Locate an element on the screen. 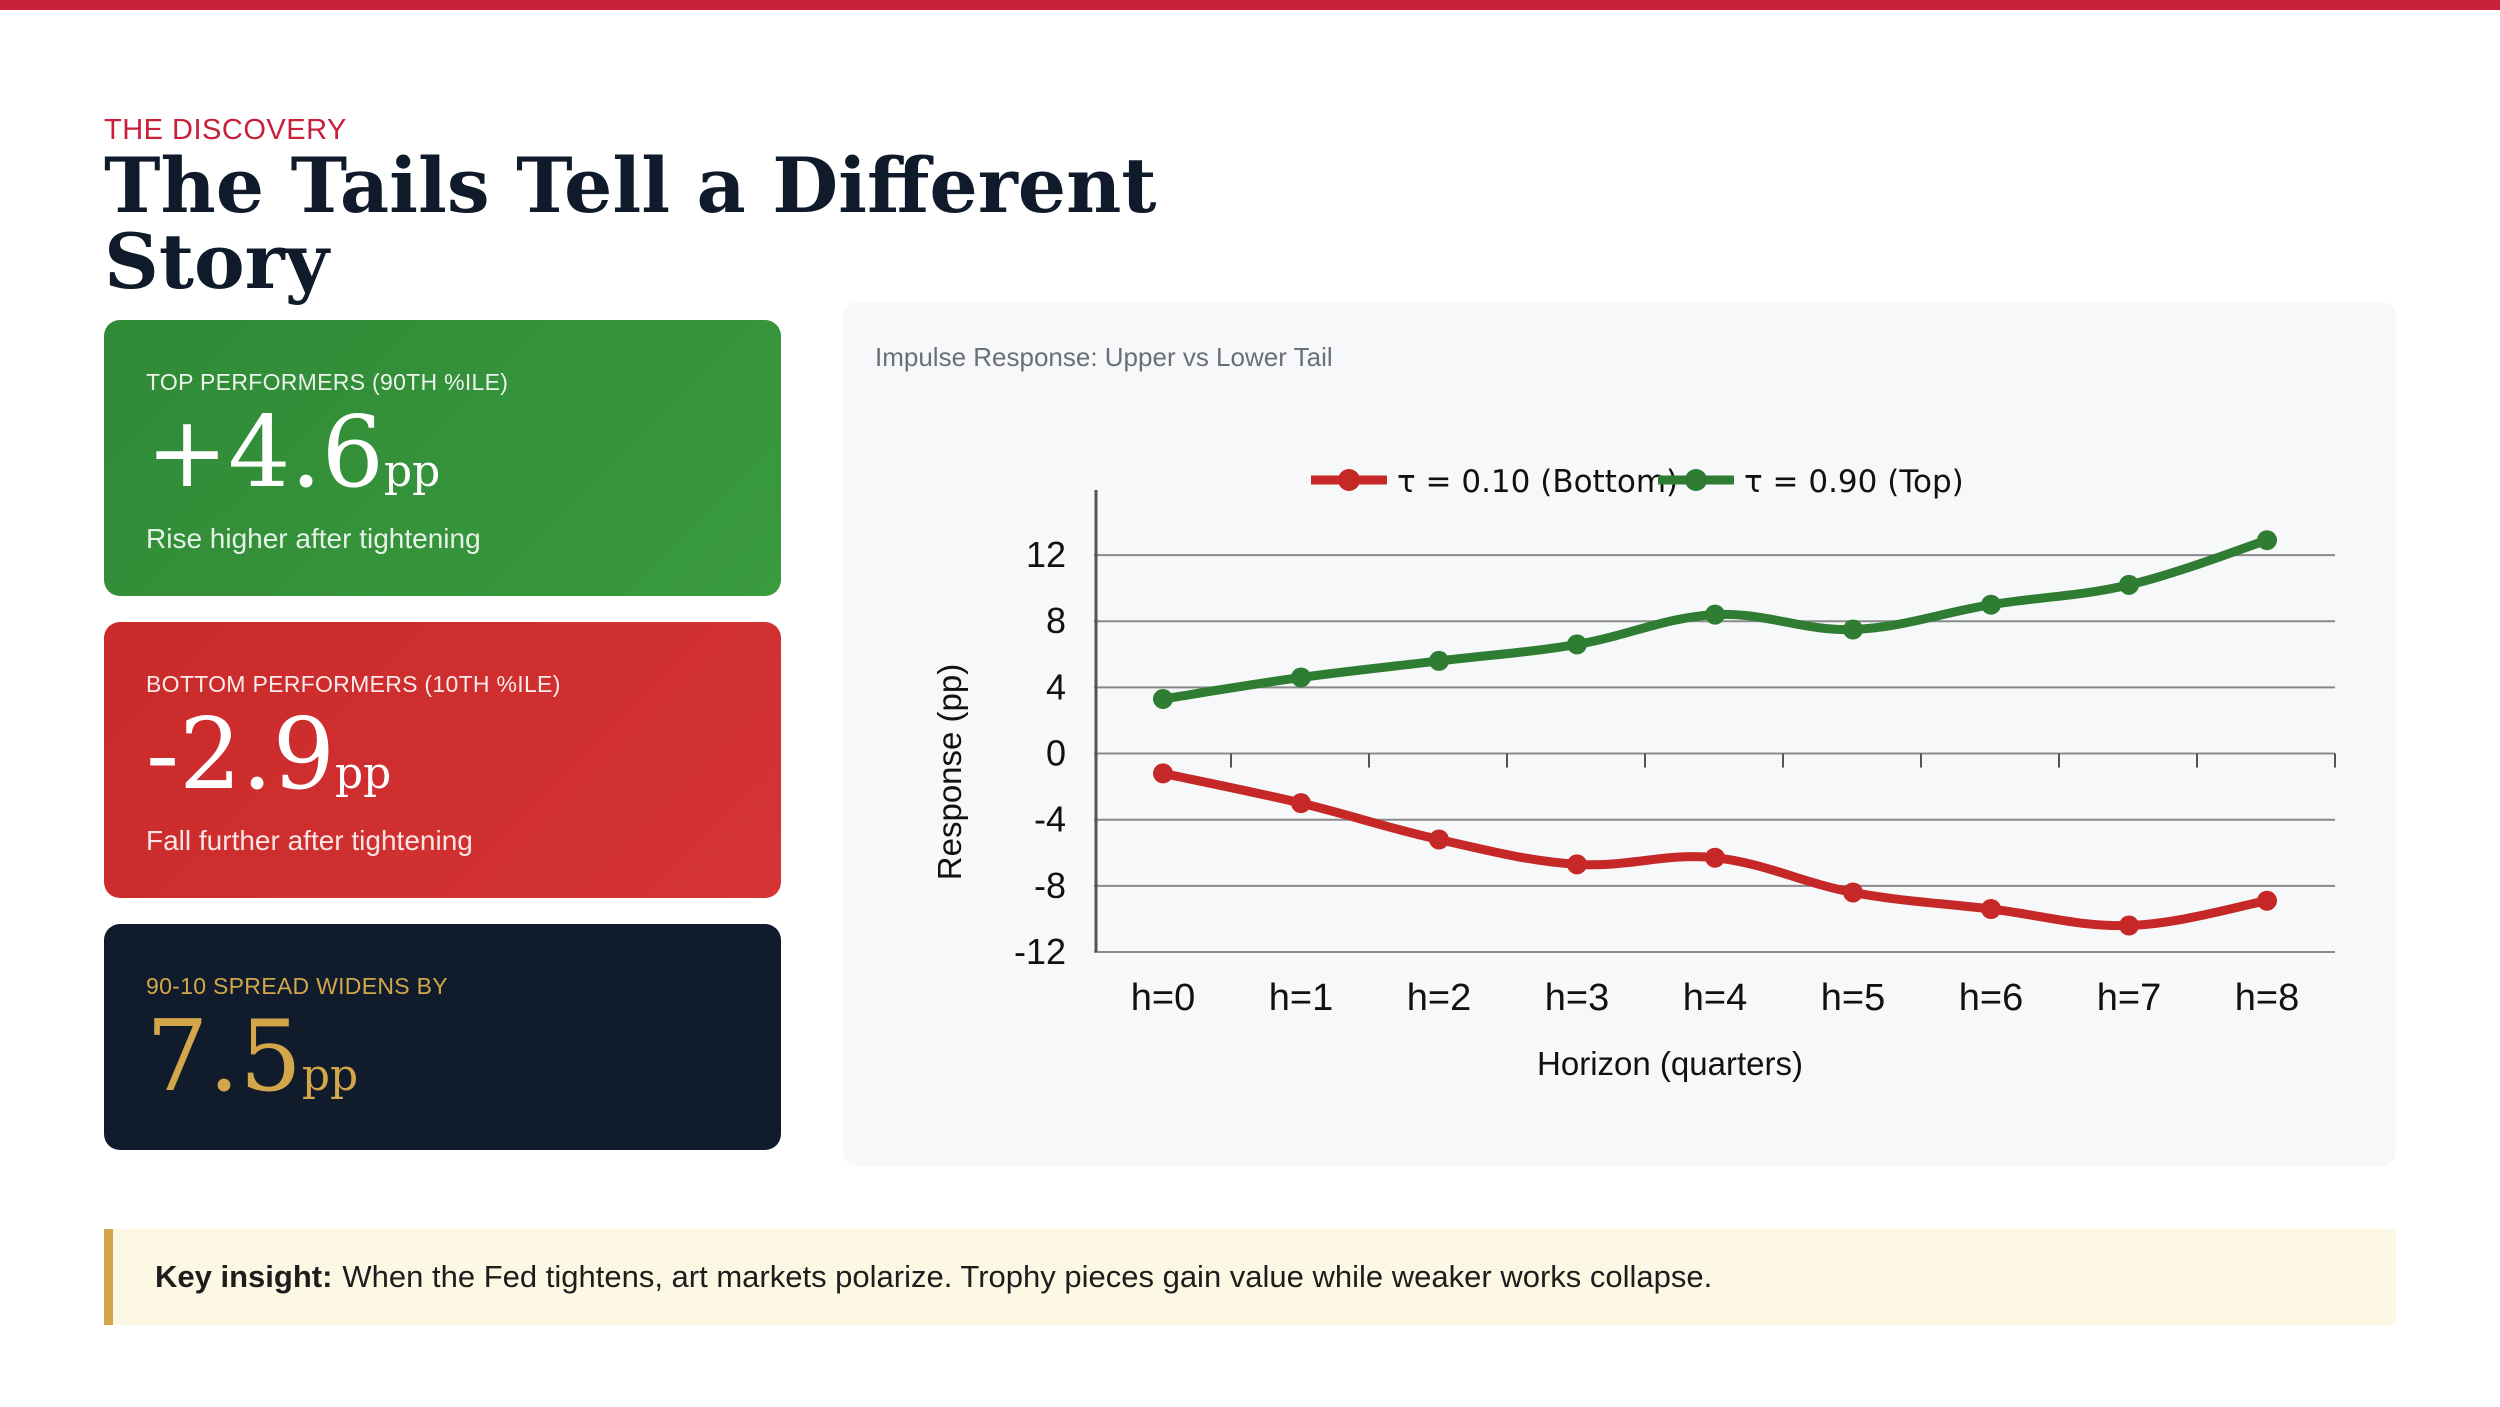  card-number: 7.5 is located at coordinates (224, 1057).